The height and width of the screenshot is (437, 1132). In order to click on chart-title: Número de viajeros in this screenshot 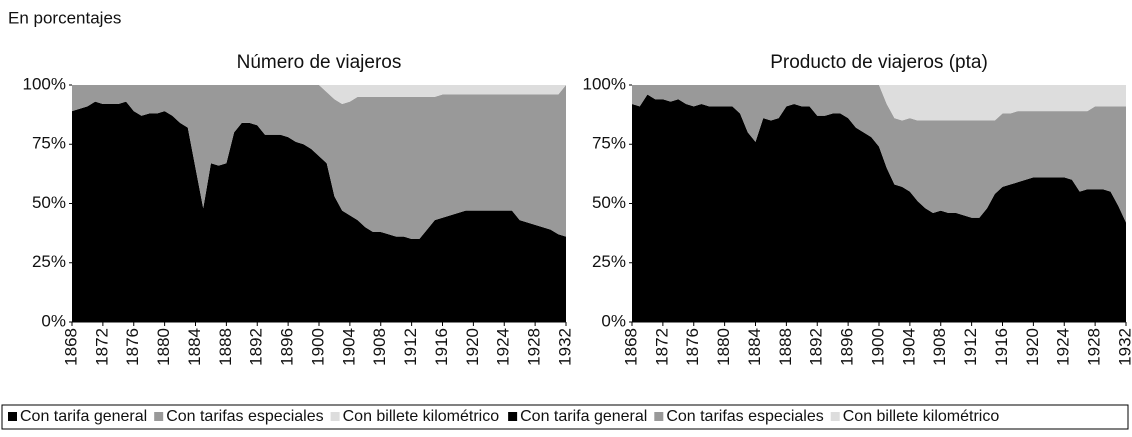, I will do `click(319, 62)`.